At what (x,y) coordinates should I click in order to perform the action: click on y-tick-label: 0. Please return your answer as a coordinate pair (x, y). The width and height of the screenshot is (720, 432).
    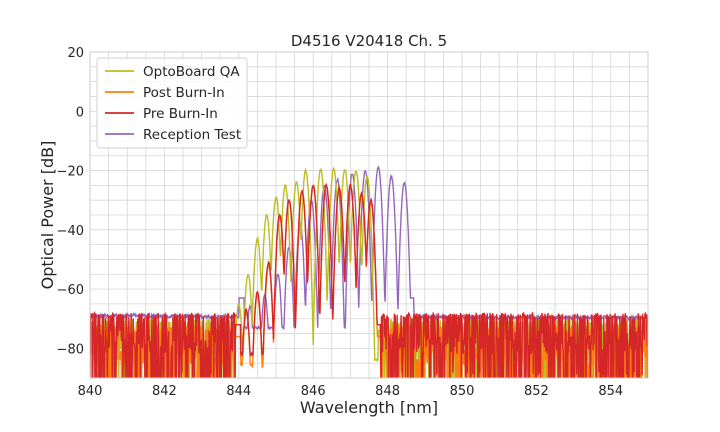
    Looking at the image, I should click on (80, 112).